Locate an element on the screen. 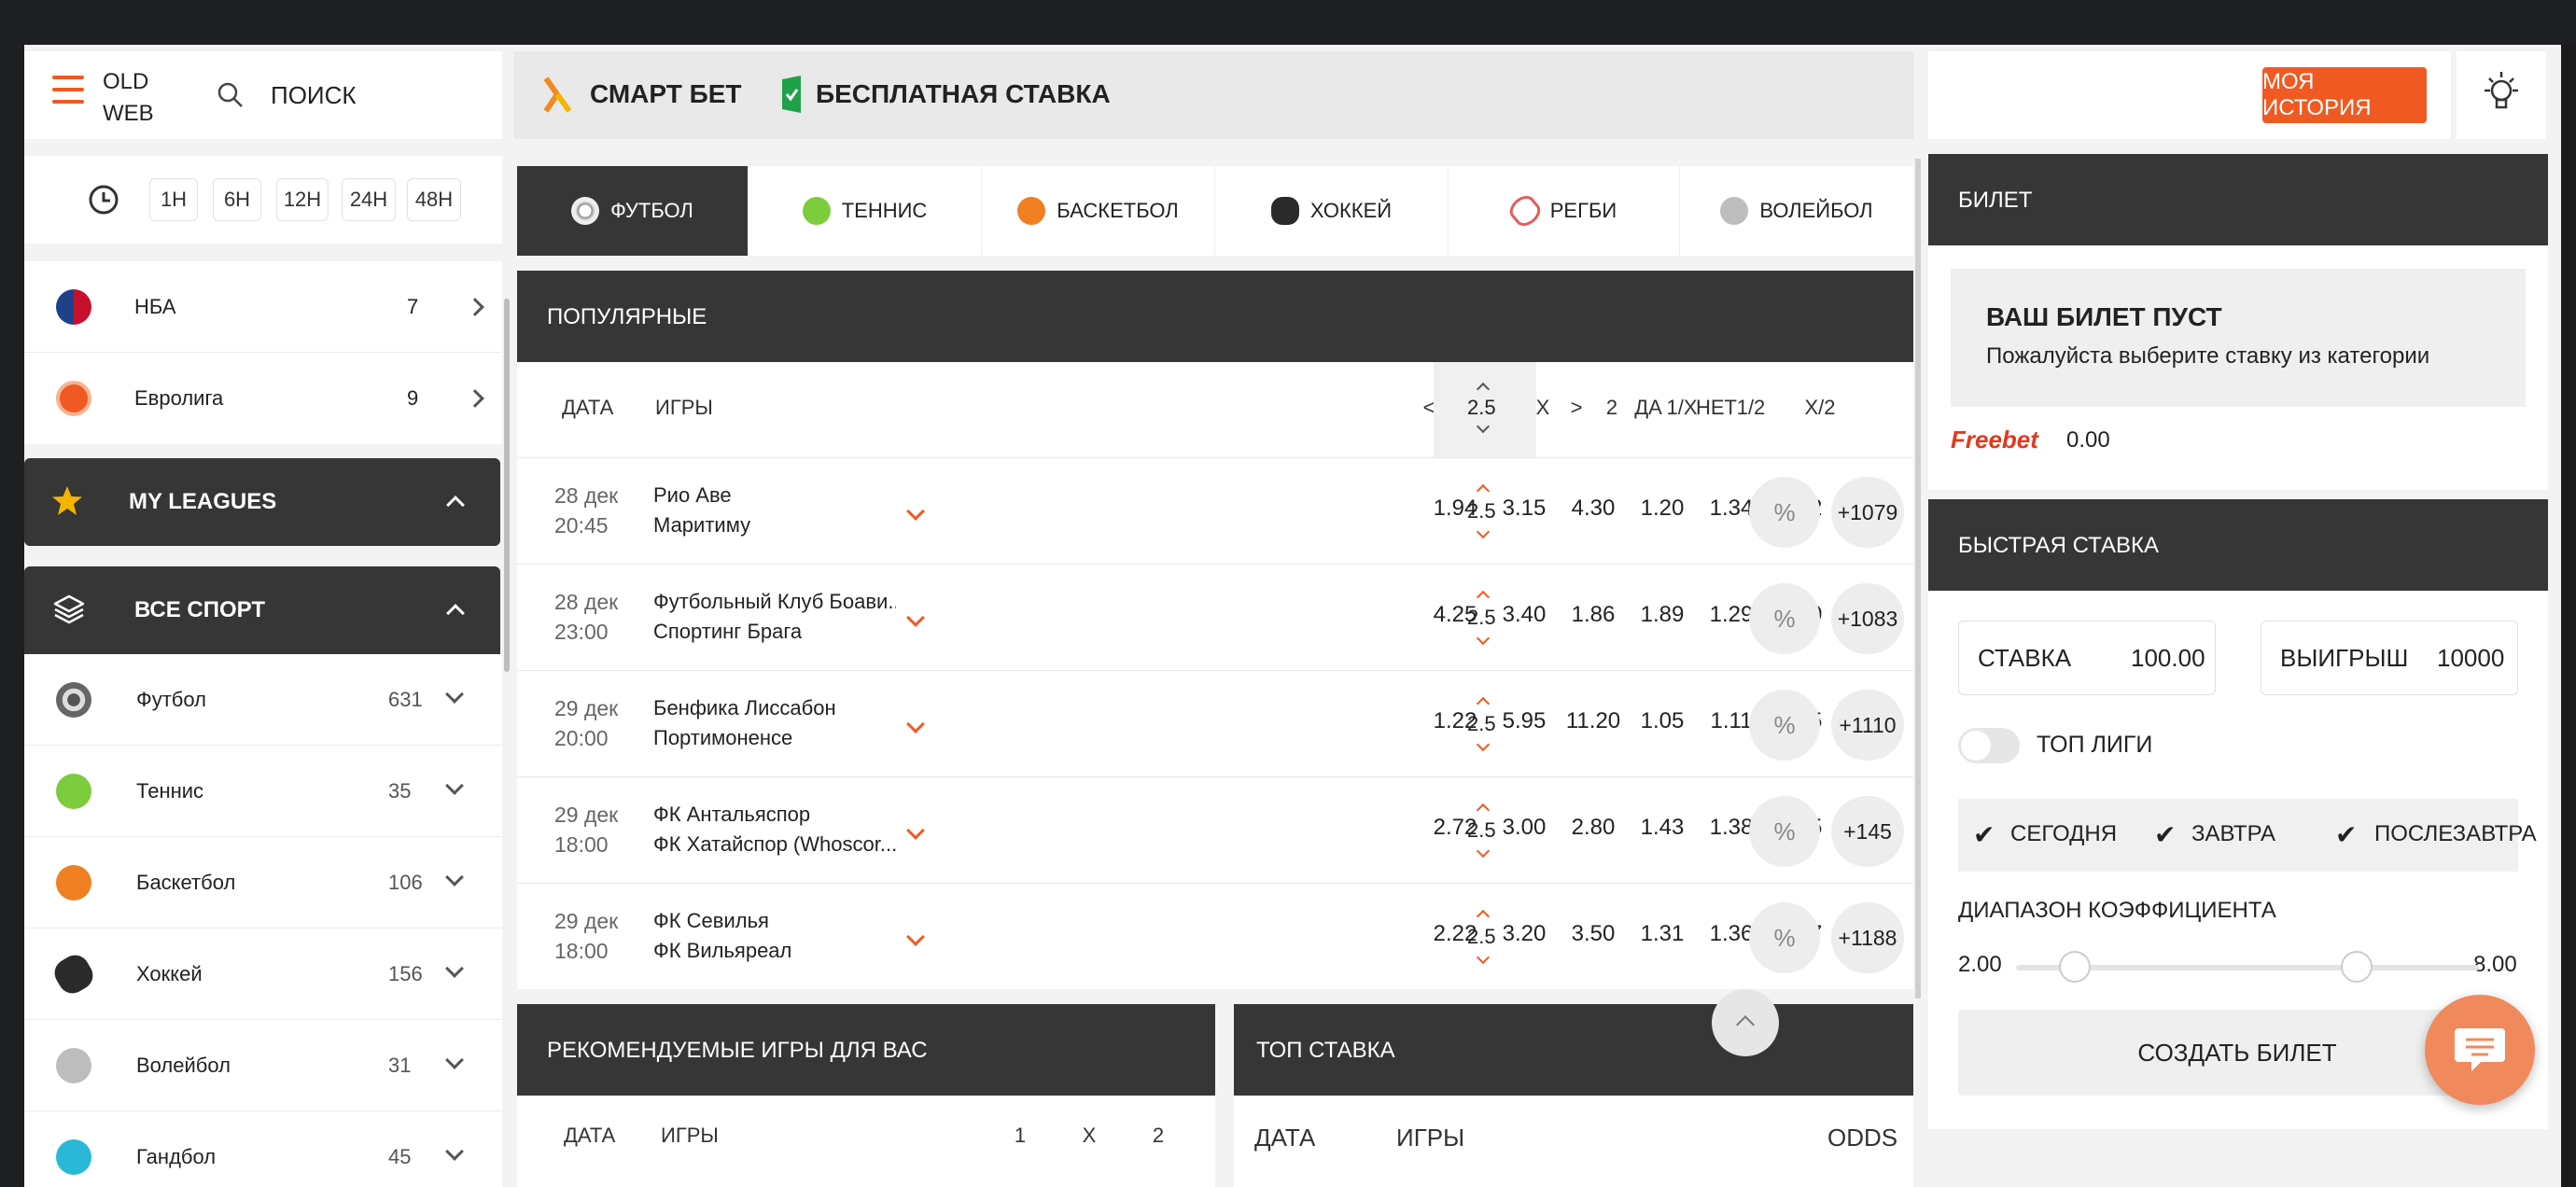 This screenshot has width=2576, height=1187. odd-value: 1.11 is located at coordinates (1731, 720).